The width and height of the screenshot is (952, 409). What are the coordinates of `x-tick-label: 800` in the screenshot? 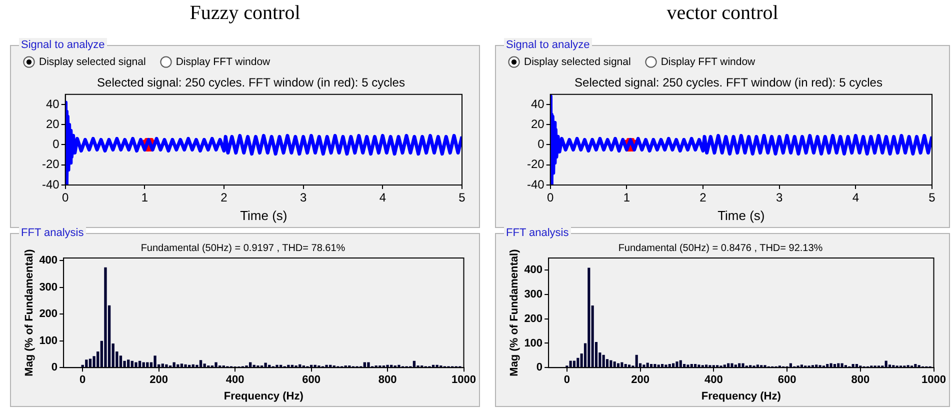 It's located at (860, 380).